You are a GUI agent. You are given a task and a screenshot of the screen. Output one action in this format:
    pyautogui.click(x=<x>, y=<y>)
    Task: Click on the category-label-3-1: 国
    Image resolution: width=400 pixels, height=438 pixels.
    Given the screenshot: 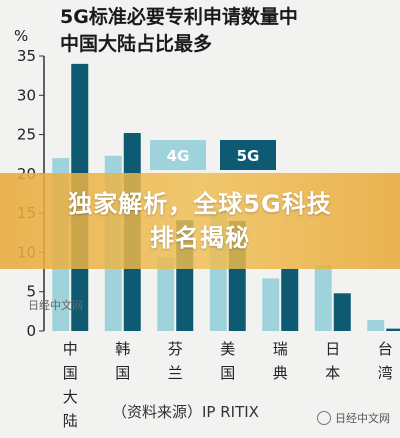 What is the action you would take?
    pyautogui.click(x=227, y=373)
    